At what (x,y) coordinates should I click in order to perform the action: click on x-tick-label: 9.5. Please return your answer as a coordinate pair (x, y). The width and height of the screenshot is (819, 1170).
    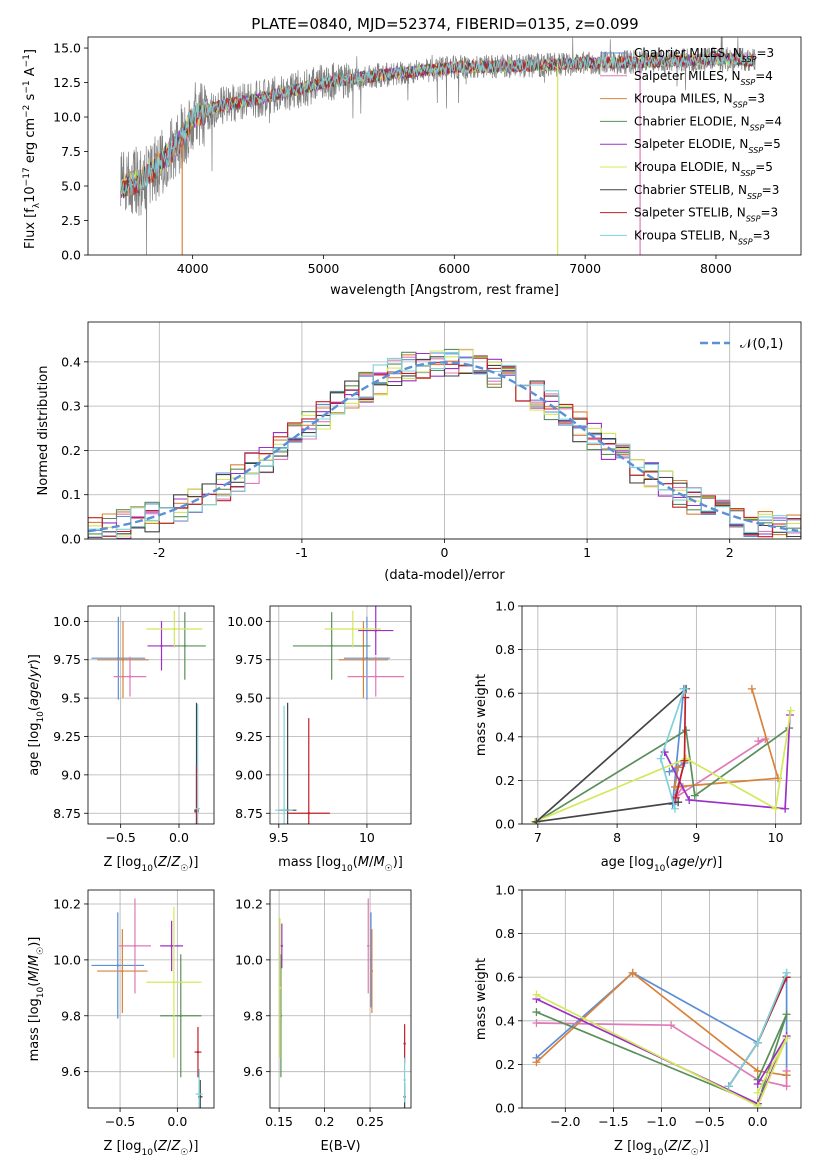
    Looking at the image, I should click on (279, 837).